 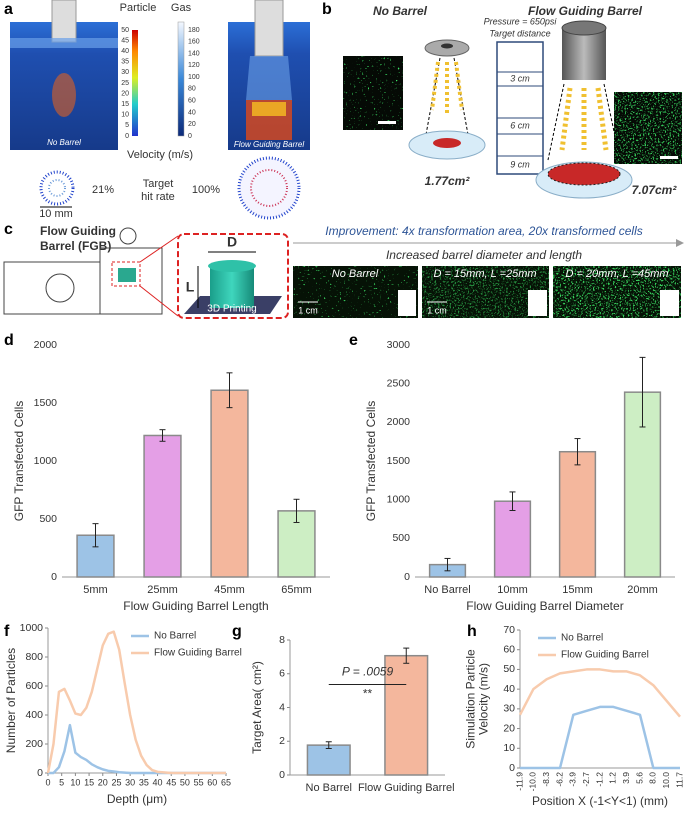 I want to click on y-tick-label: 600, so click(x=34, y=686).